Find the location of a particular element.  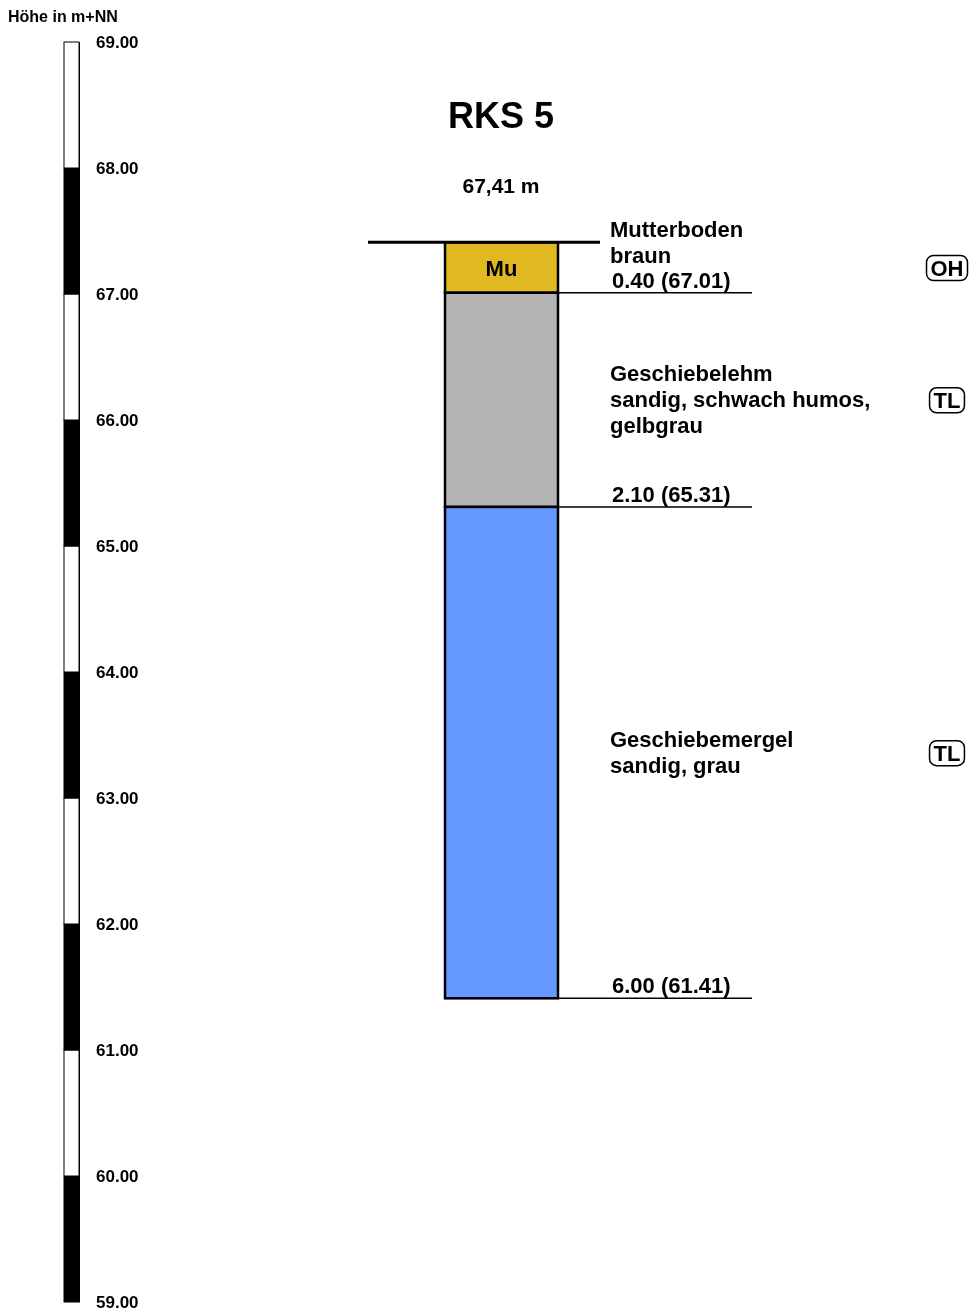

y-axis-title: Höhe in m+NN is located at coordinates (63, 16).